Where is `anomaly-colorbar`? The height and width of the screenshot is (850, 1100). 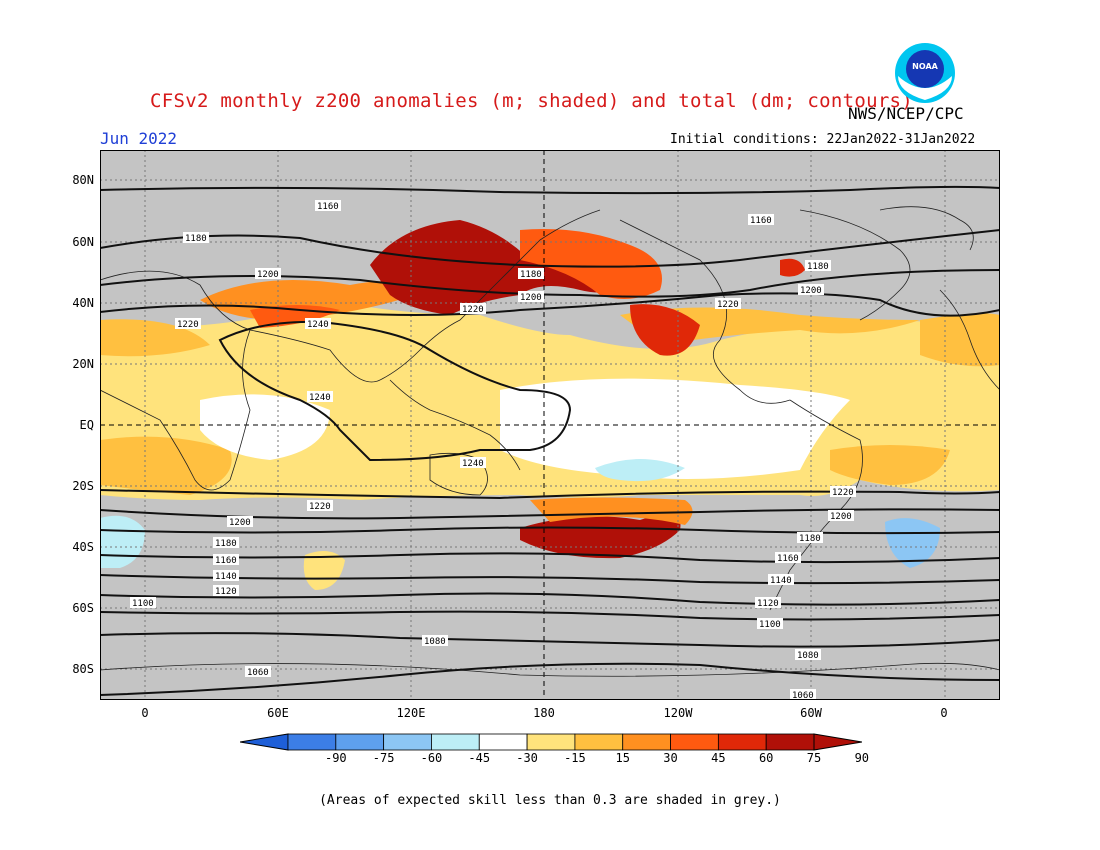 anomaly-colorbar is located at coordinates (551, 742).